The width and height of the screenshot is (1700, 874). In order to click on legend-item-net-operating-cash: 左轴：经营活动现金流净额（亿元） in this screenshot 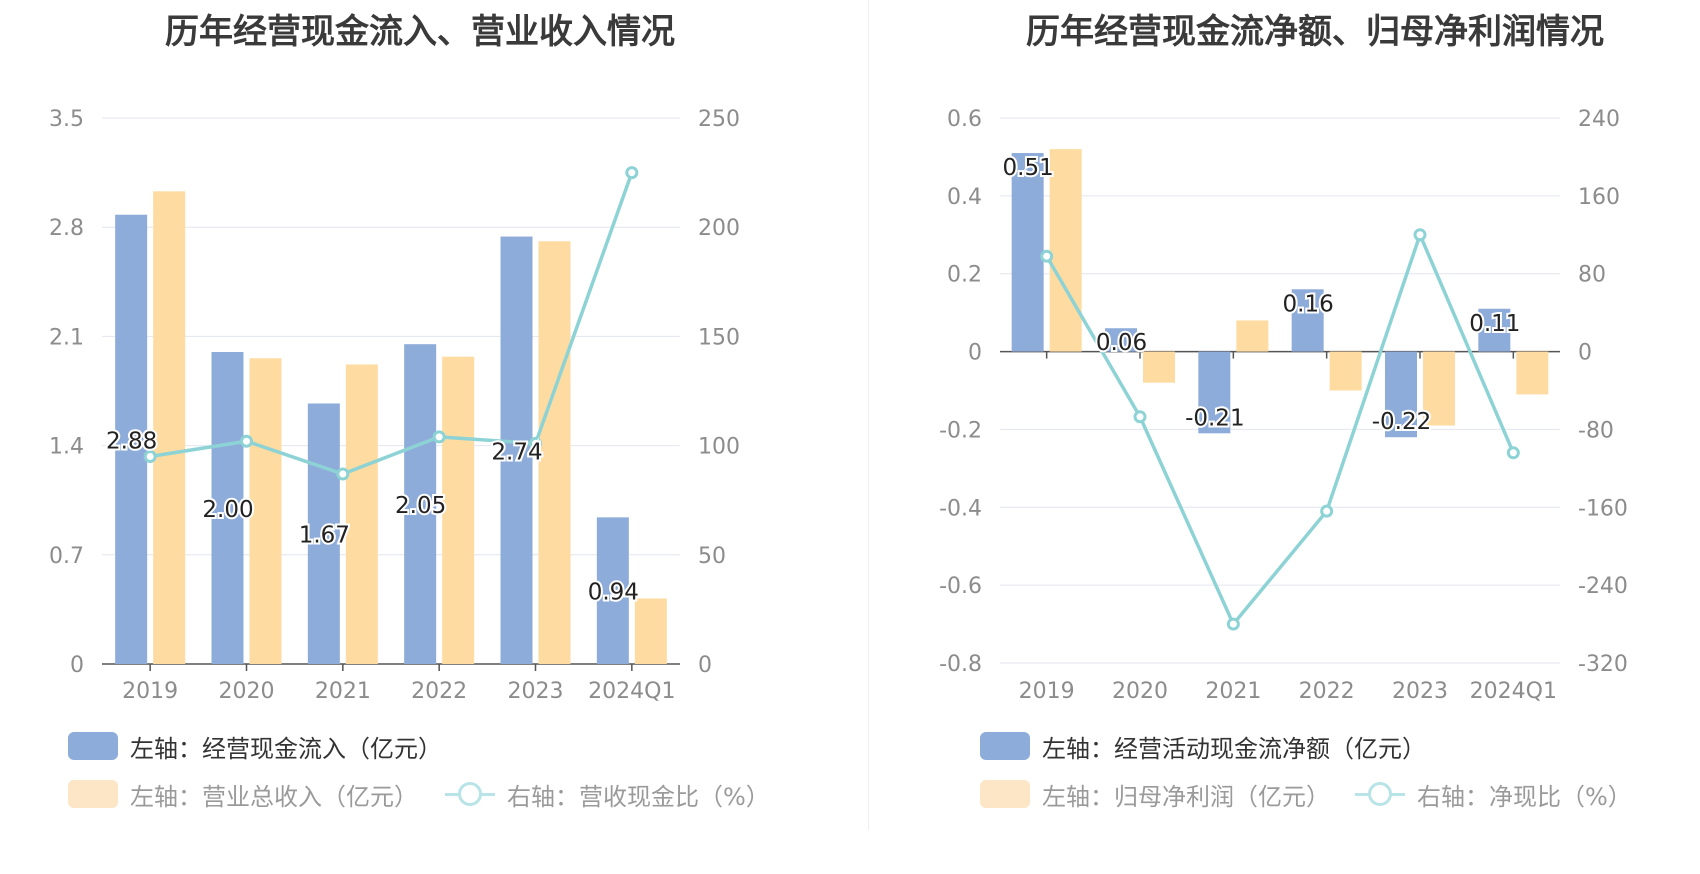, I will do `click(1203, 747)`.